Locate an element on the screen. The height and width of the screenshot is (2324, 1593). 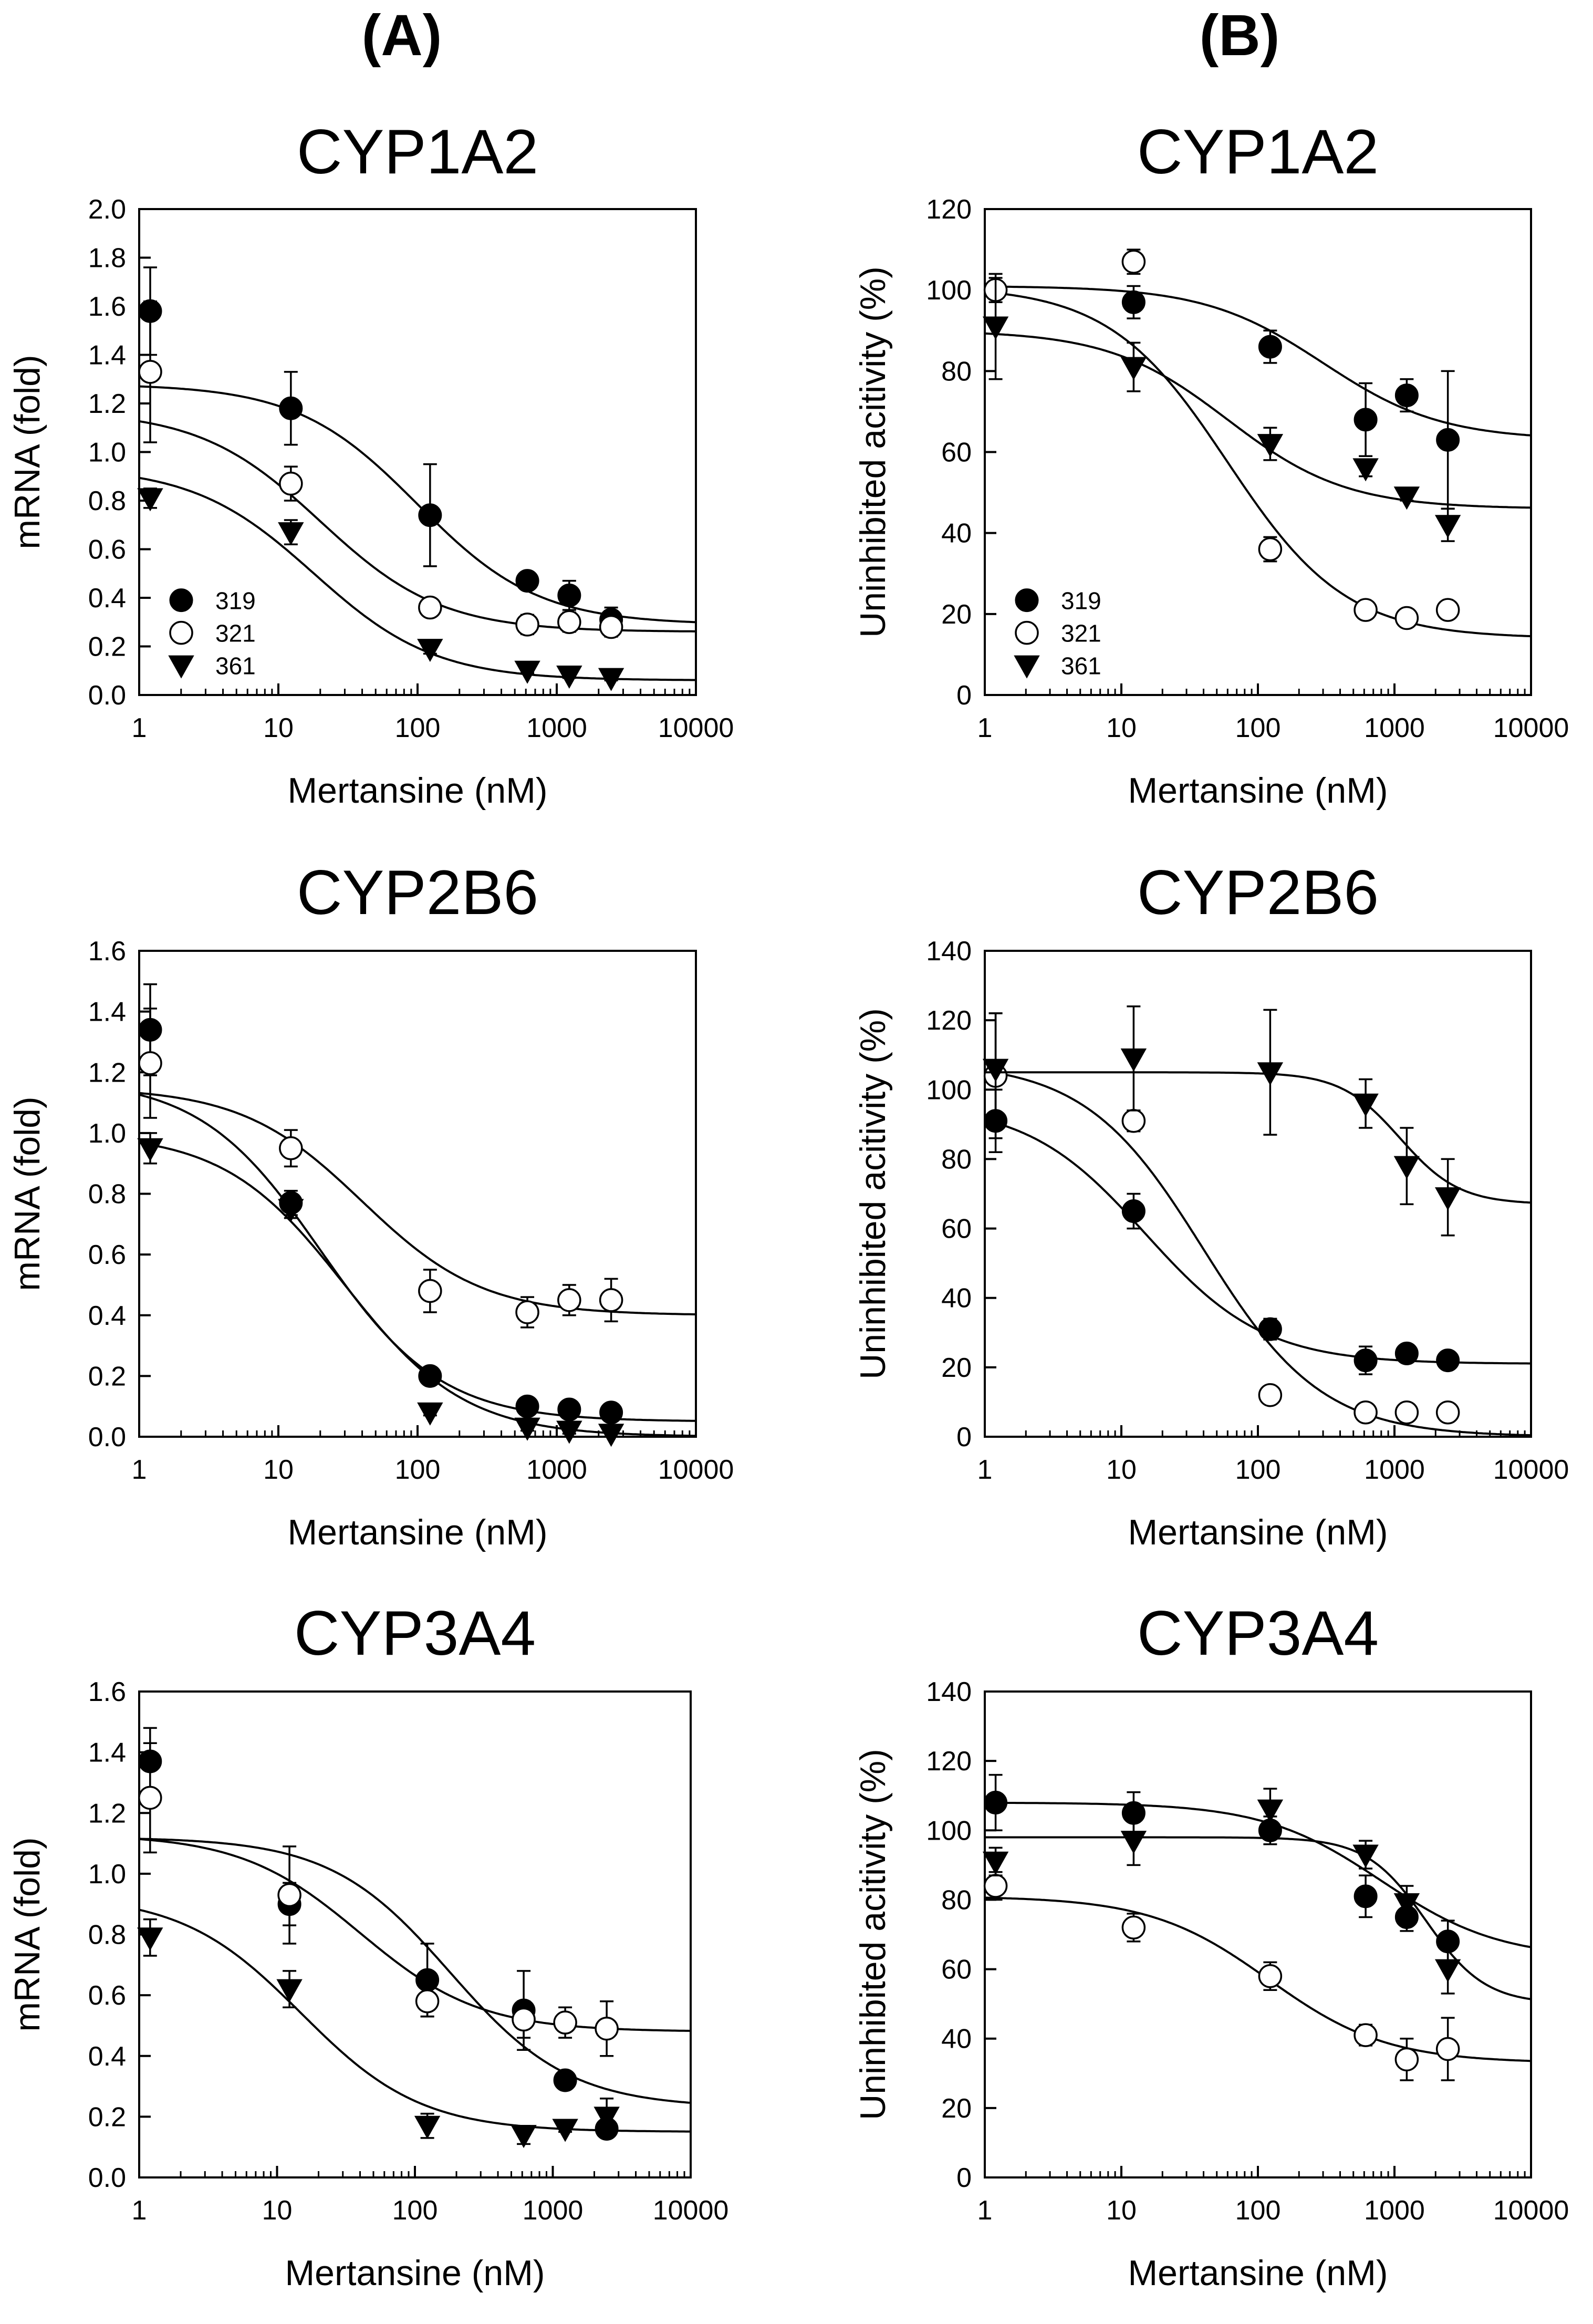
y-tick-label: 140 is located at coordinates (949, 951).